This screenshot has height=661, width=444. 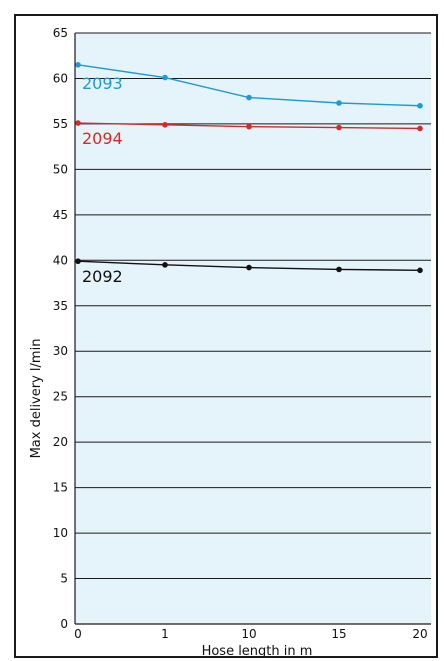 What do you see at coordinates (60, 169) in the screenshot?
I see `y-tick-label: 50` at bounding box center [60, 169].